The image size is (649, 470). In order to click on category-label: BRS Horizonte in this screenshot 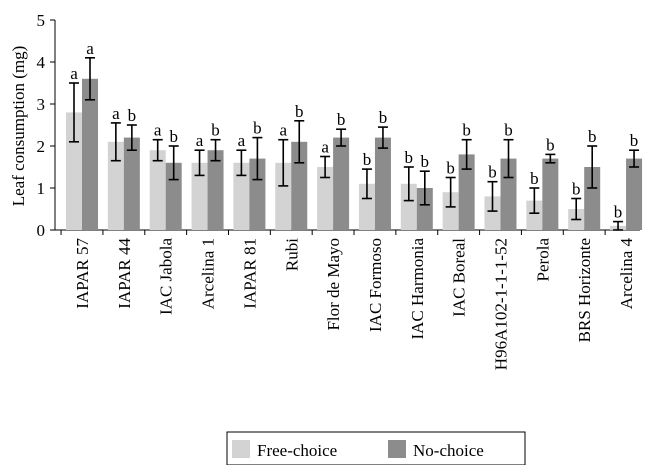, I will do `click(584, 290)`.